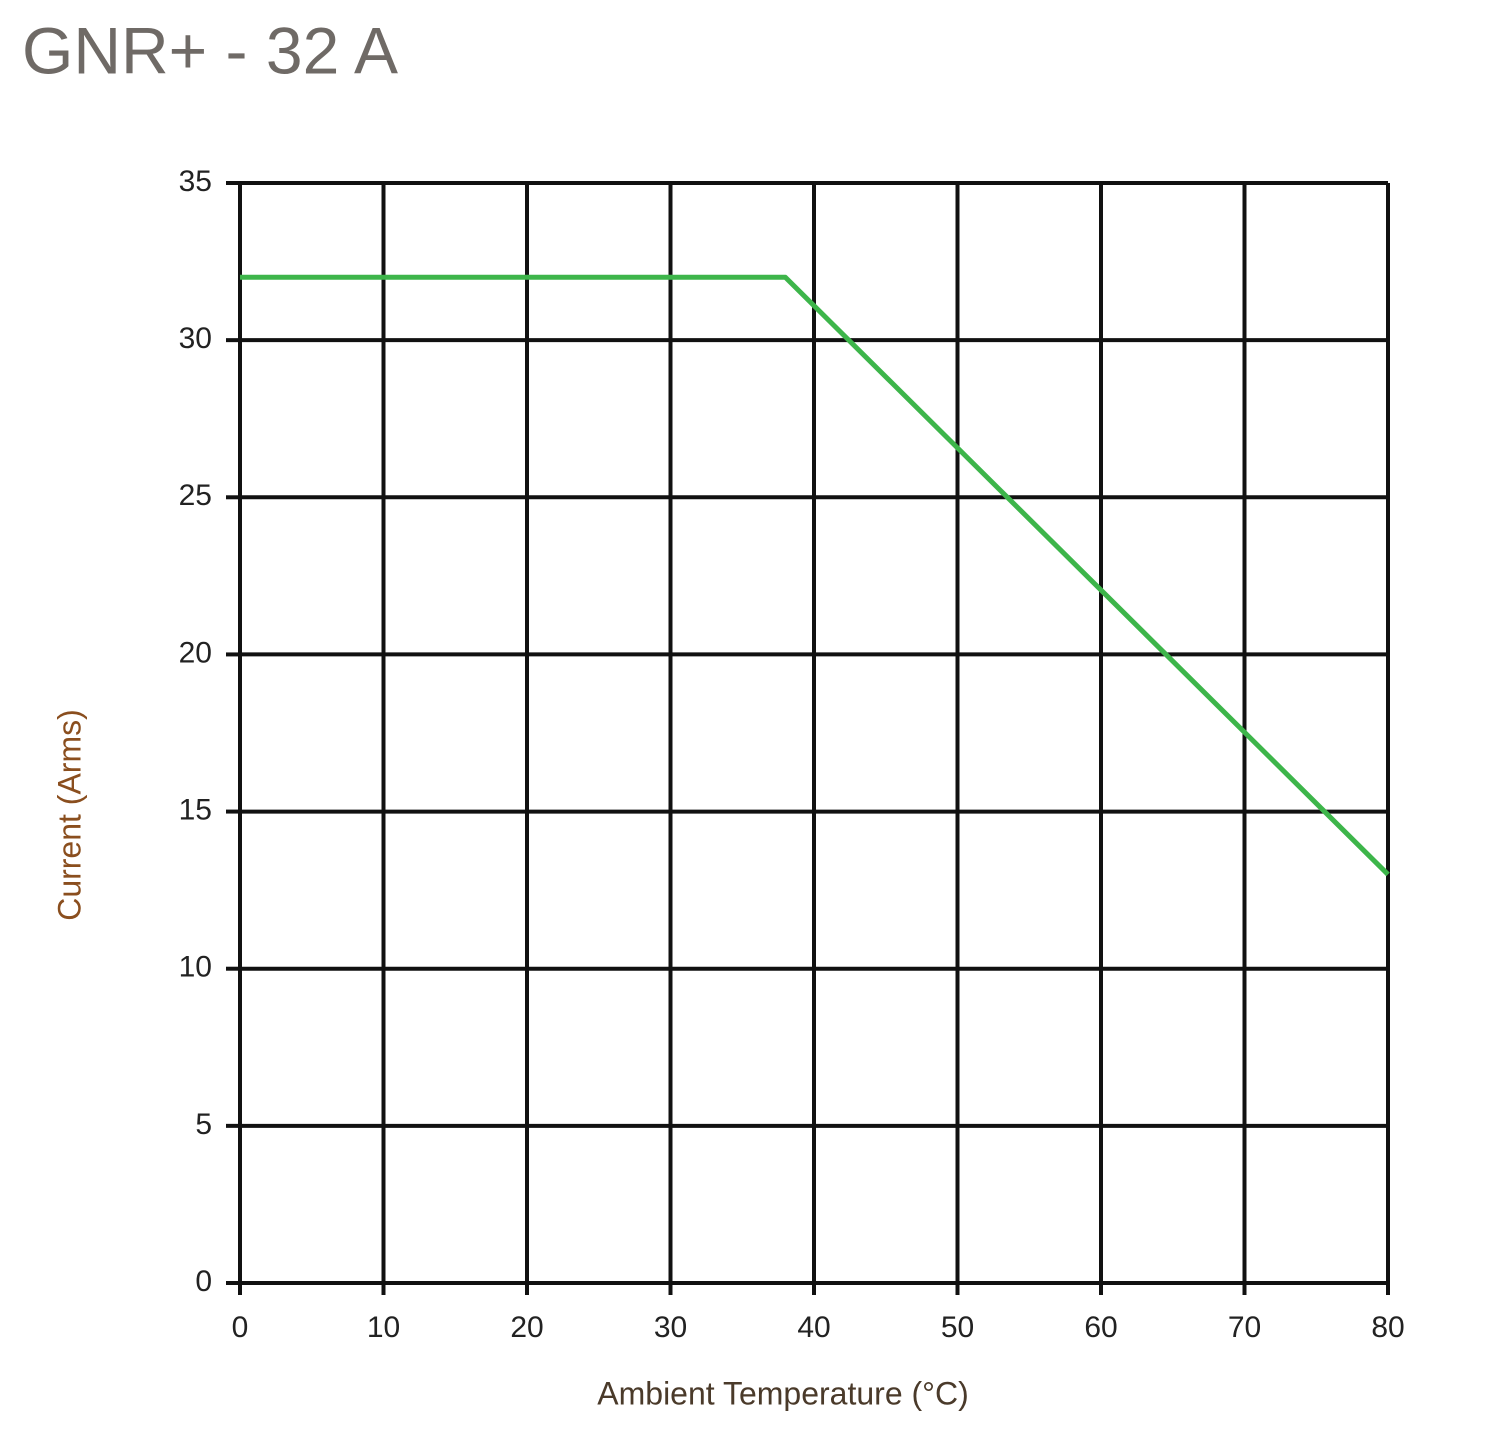 This screenshot has height=1443, width=1500. Describe the element at coordinates (383, 1327) in the screenshot. I see `x-tick-label: 10` at that location.